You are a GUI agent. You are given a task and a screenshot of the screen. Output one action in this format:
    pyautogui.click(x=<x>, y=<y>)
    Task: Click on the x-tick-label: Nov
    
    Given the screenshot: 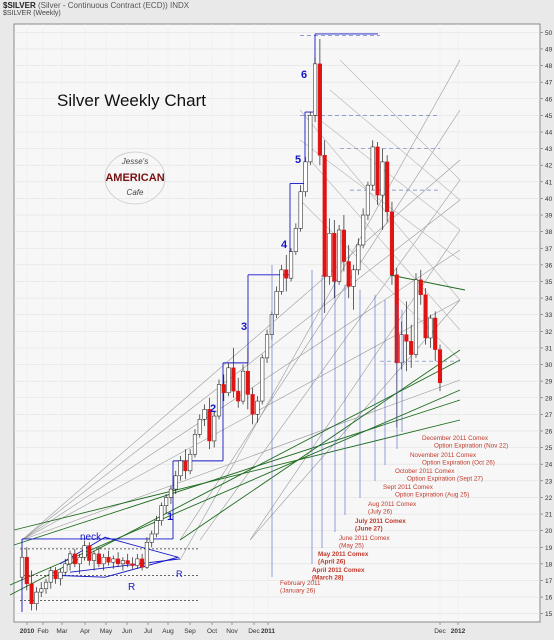 What is the action you would take?
    pyautogui.click(x=232, y=631)
    